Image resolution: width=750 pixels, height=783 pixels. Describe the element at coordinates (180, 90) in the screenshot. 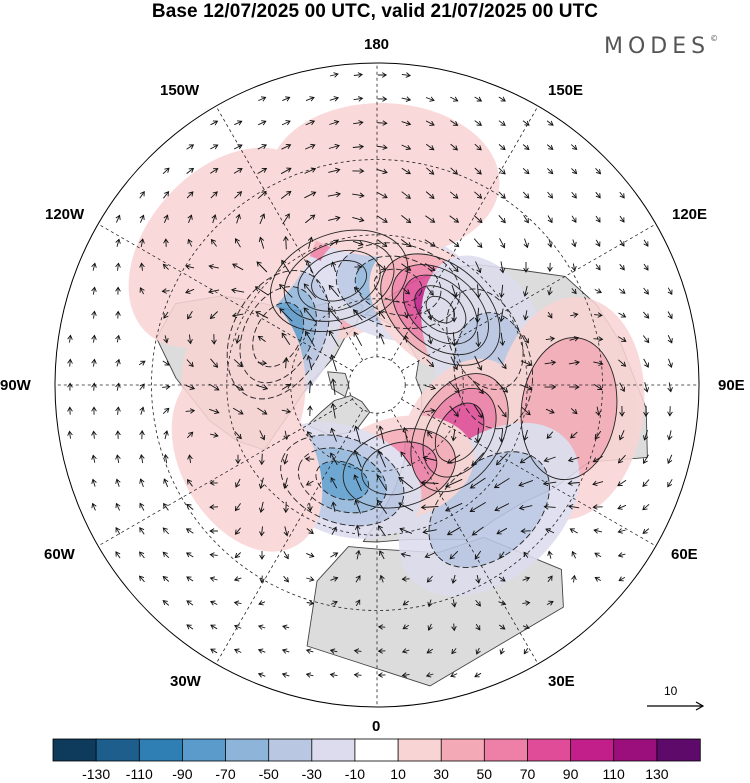

I see `lon-label-150w: 150W` at that location.